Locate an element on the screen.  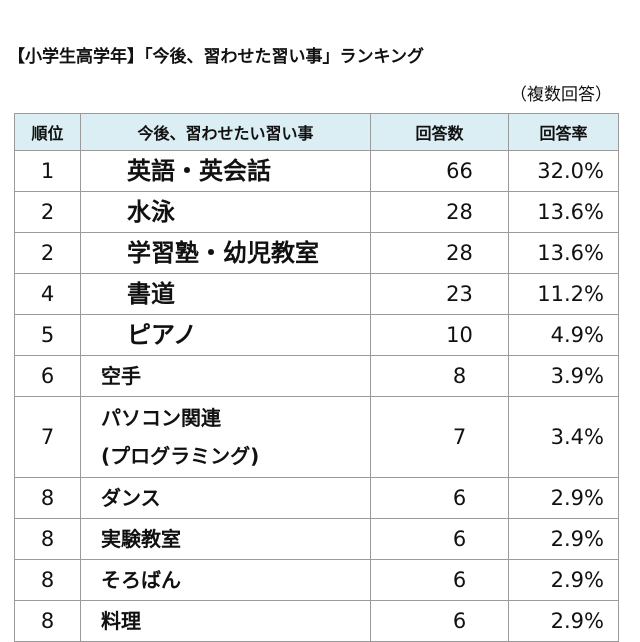
rate-cell: 32.0% is located at coordinates (563, 171).